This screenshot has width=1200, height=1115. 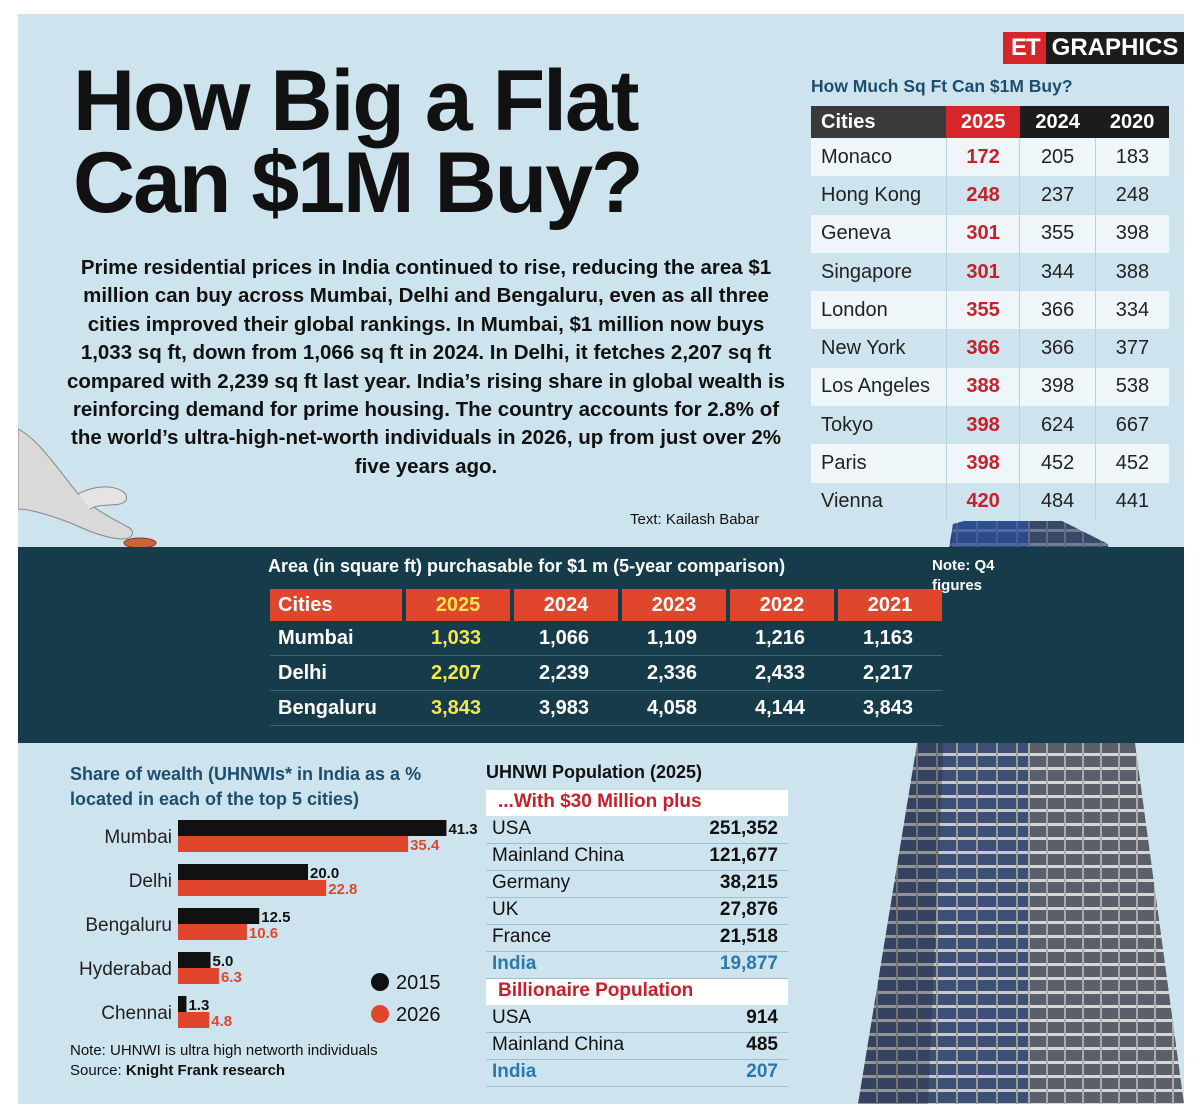 What do you see at coordinates (356, 101) in the screenshot?
I see `headline-line-1: How Big a Flat` at bounding box center [356, 101].